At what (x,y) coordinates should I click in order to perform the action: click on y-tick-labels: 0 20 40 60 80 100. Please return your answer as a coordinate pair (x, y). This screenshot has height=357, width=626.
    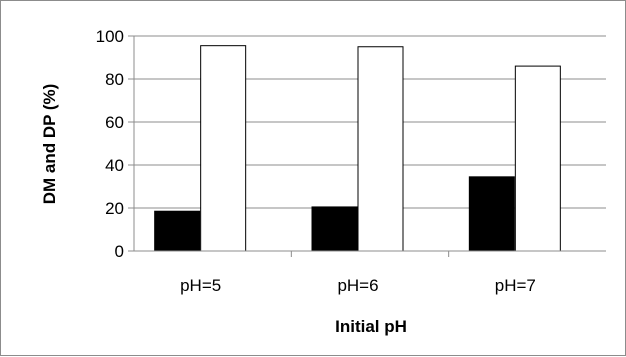
    Looking at the image, I should click on (110, 144).